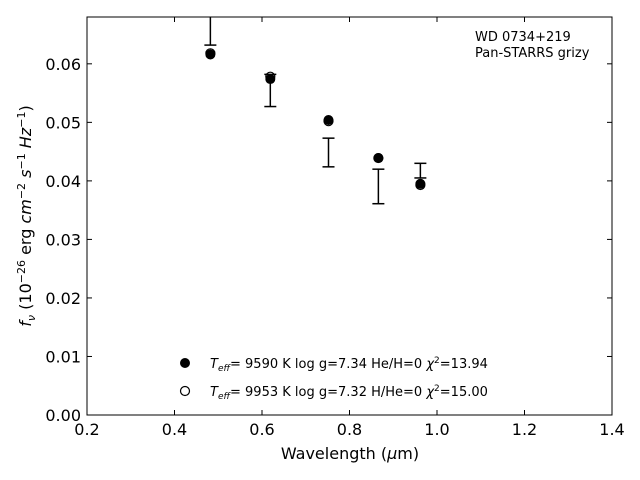 This screenshot has width=640, height=480. What do you see at coordinates (464, 392) in the screenshot?
I see `legend-entry-2-chi: =15.00` at bounding box center [464, 392].